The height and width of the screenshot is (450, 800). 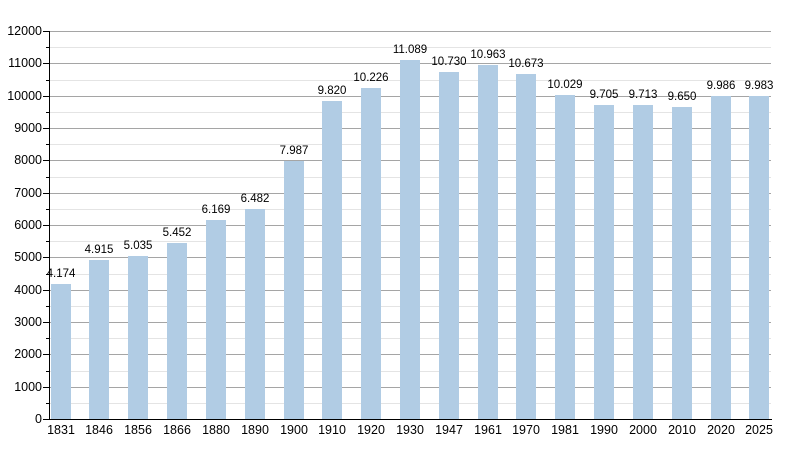 I want to click on x-tick-label: 1920, so click(x=371, y=430).